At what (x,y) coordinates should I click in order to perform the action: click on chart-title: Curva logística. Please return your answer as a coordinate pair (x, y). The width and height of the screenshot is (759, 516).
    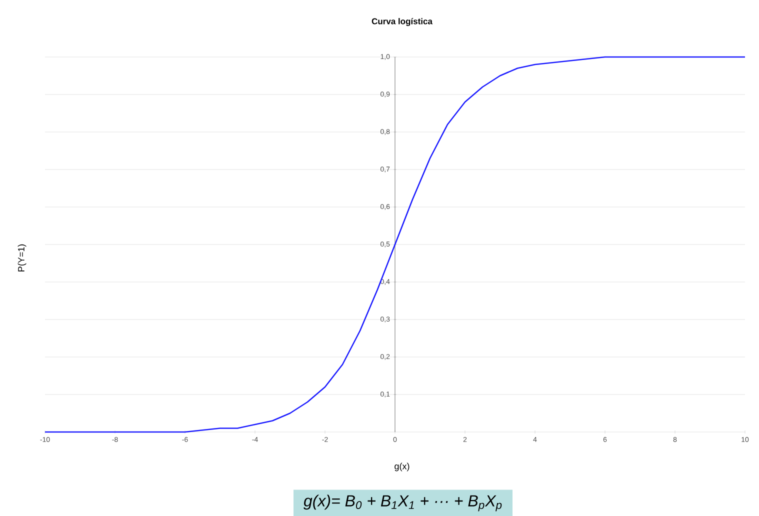
    Looking at the image, I should click on (402, 22).